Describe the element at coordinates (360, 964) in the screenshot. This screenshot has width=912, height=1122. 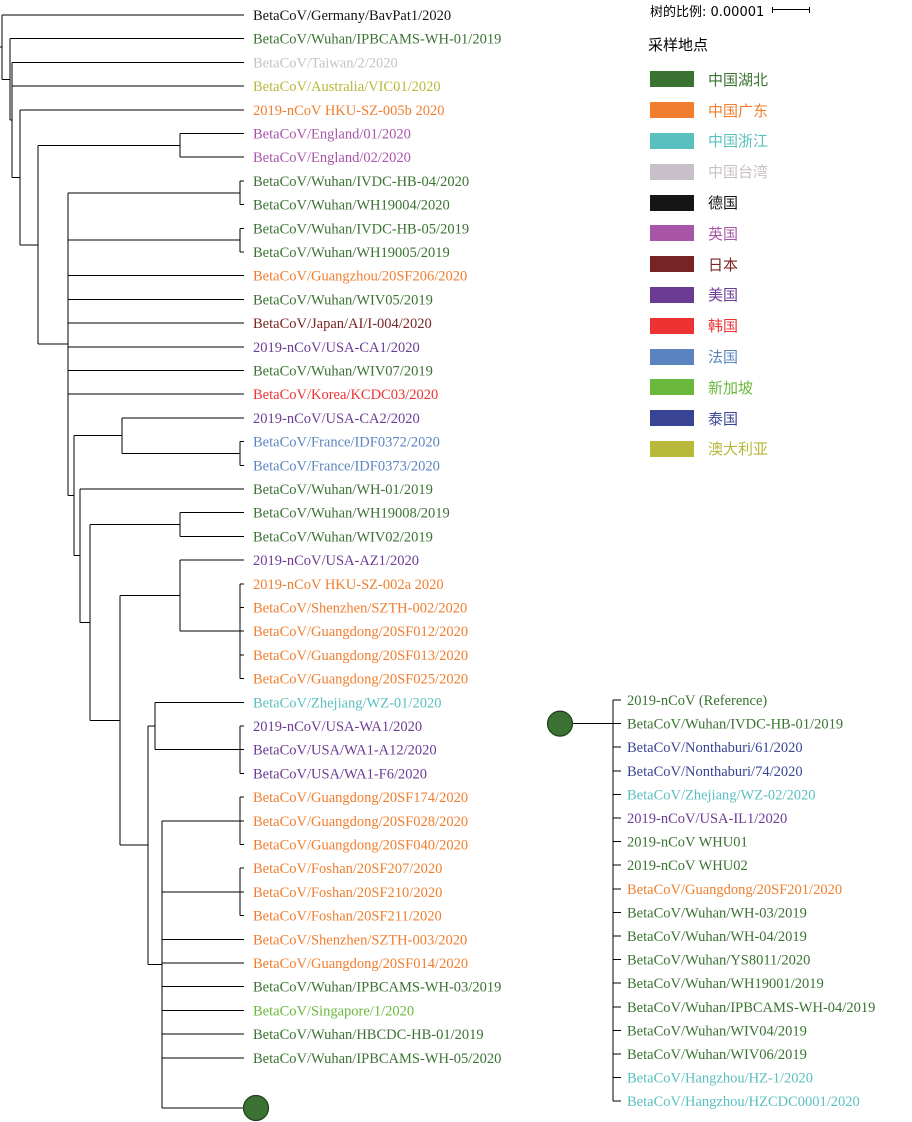
I see `leaf-label: BetaCoV/Guangdong/20SF014/2020` at that location.